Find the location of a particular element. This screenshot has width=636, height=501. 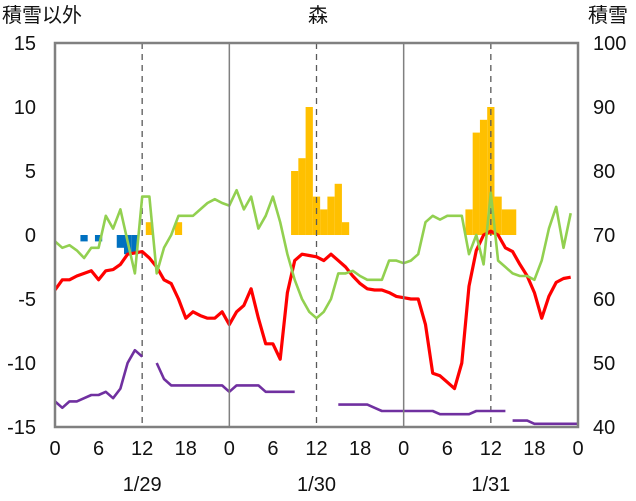

right-tick-label: 60 is located at coordinates (604, 300).